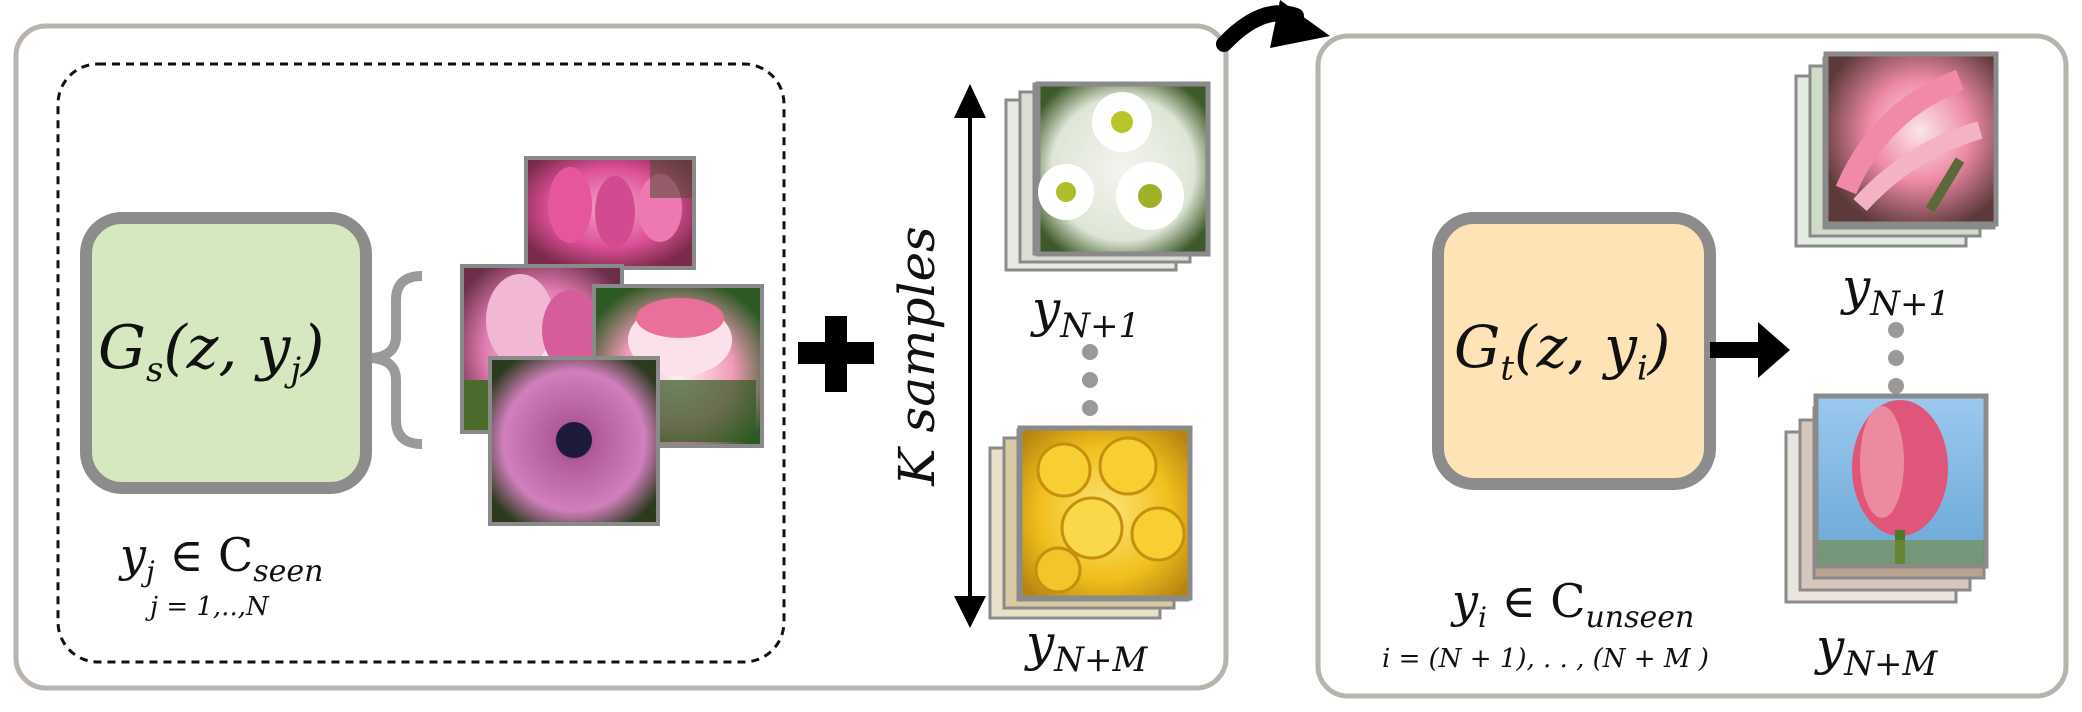 This screenshot has width=2082, height=712. I want to click on sample-stack-gerbera, so click(1896, 149).